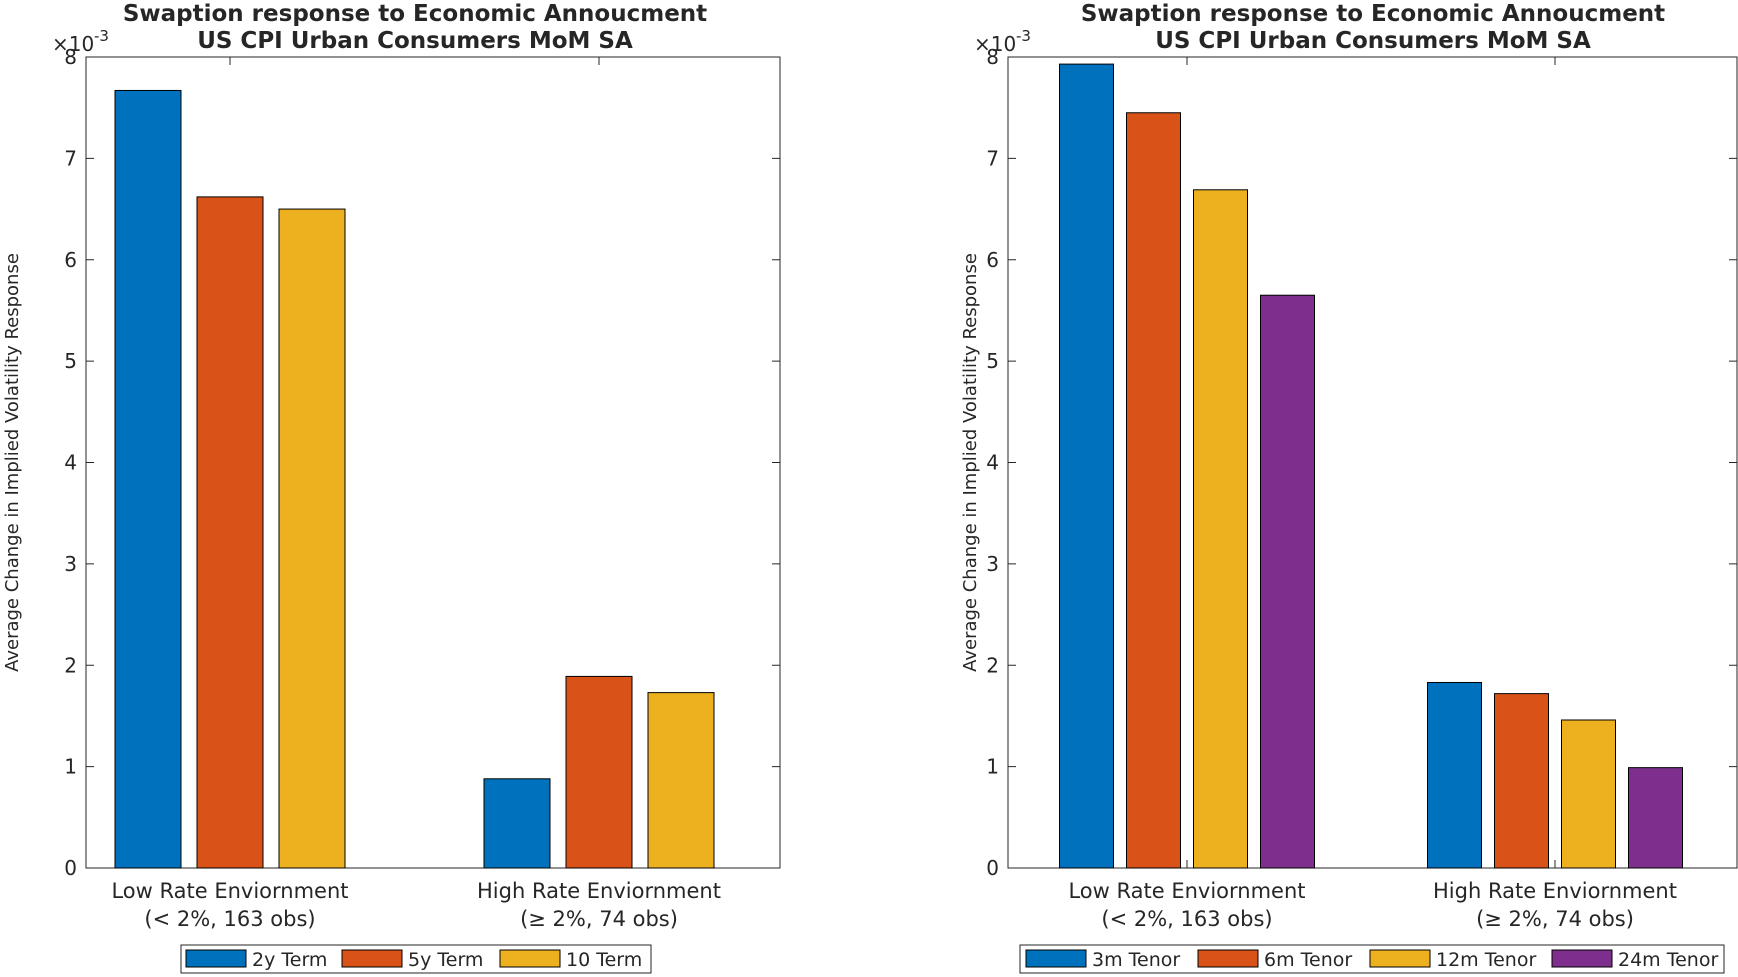 The height and width of the screenshot is (977, 1738). I want to click on legend-entry: 2y Term, so click(289, 960).